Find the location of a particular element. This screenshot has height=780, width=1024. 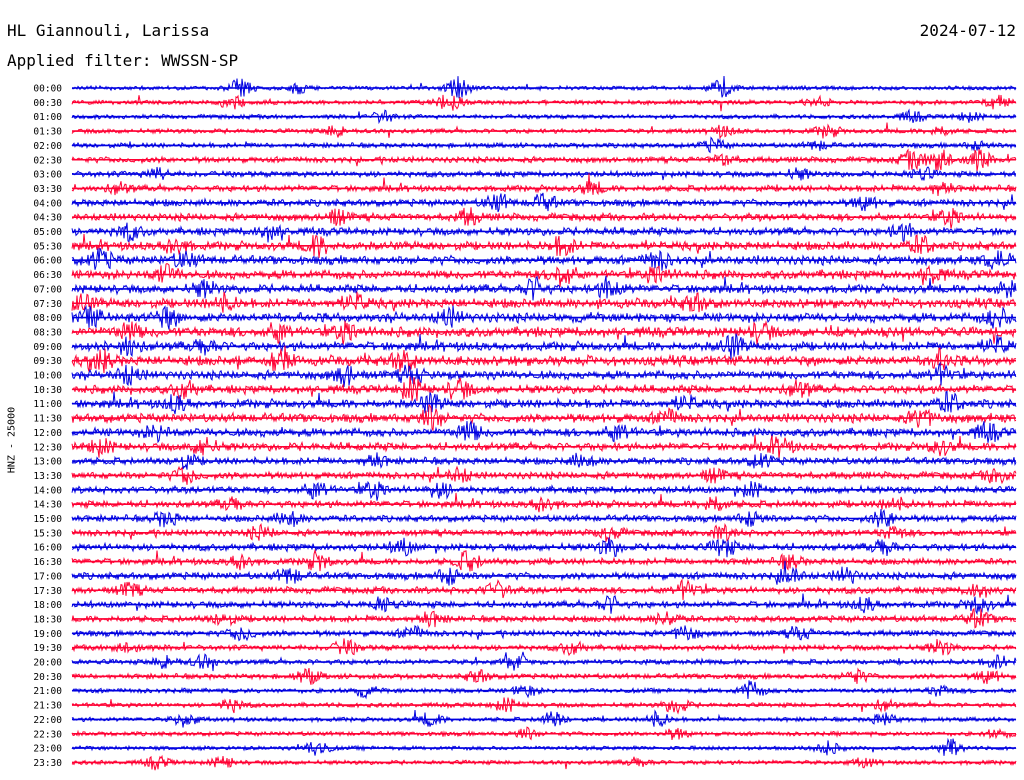

time-tick-label: 01:00 is located at coordinates (47, 117).